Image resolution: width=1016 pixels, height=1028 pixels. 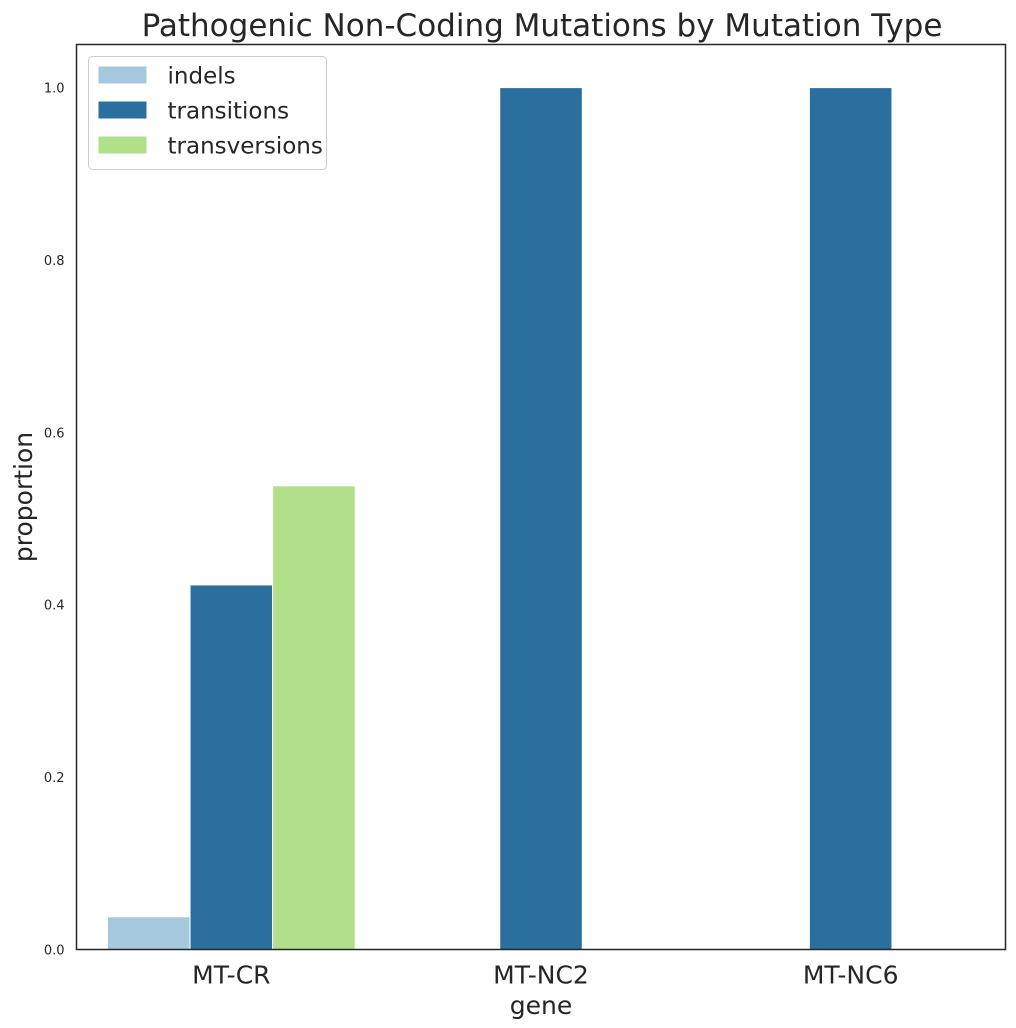 I want to click on bar-indels-mt-cr, so click(x=148, y=933).